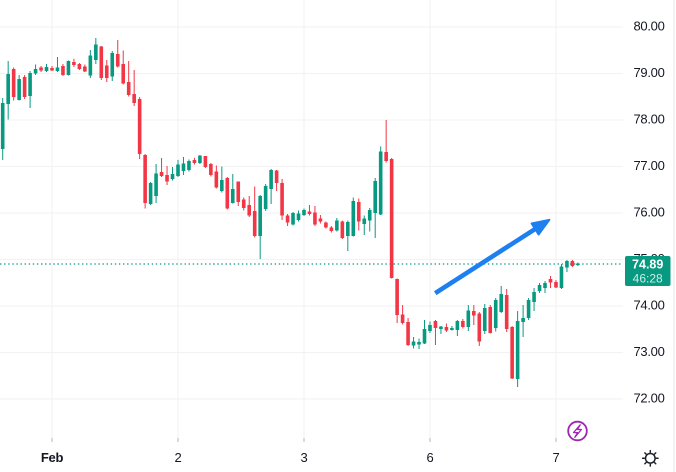  I want to click on svg-text: 7, so click(556, 457).